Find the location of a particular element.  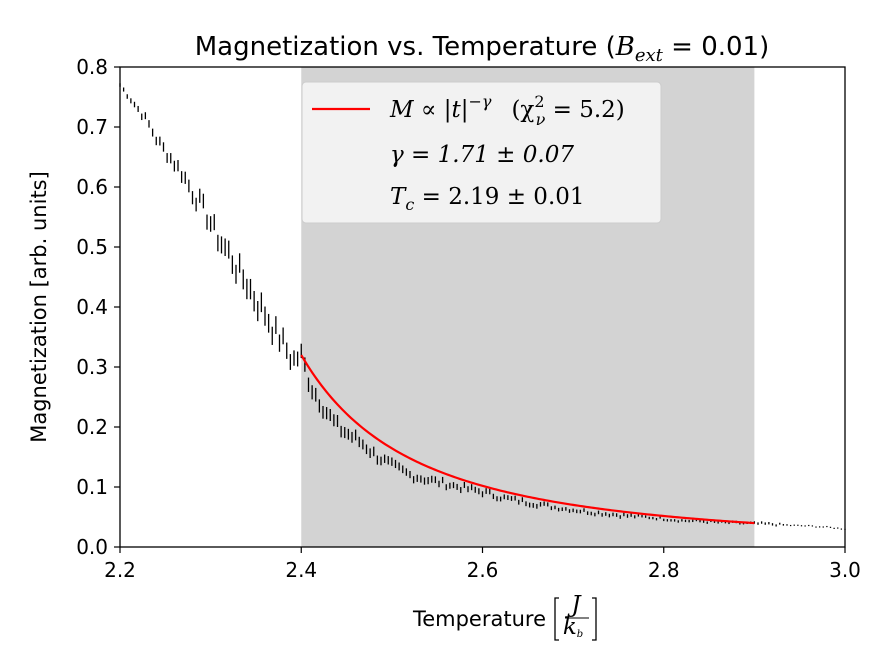

y-axis-ticks: 0.0 0.1 0.2 0.3 0.4 0.5 0.6 0.7 0.8 is located at coordinates (98, 307).